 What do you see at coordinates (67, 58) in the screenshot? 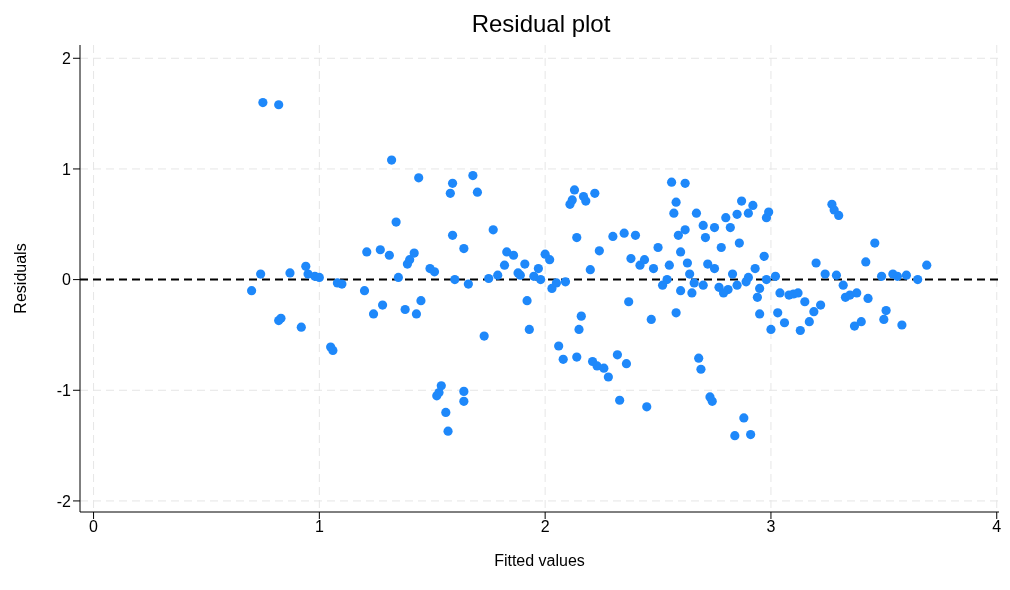
I see `y-tick-label: 2` at bounding box center [67, 58].